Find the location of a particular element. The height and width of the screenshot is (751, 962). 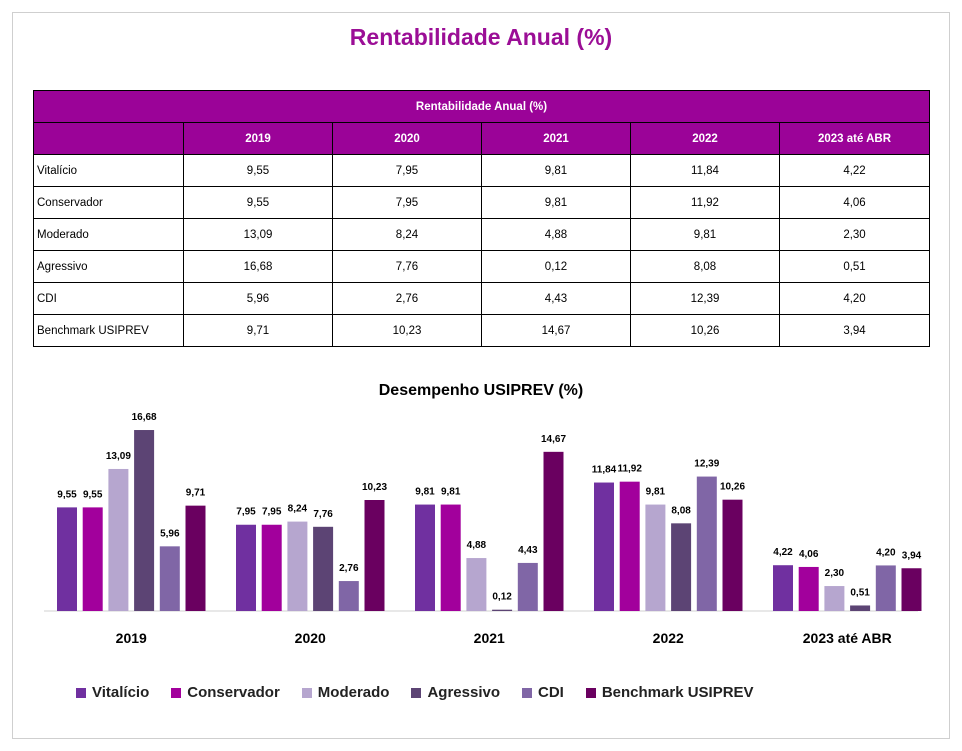

table-cell: 12,39 is located at coordinates (705, 298).